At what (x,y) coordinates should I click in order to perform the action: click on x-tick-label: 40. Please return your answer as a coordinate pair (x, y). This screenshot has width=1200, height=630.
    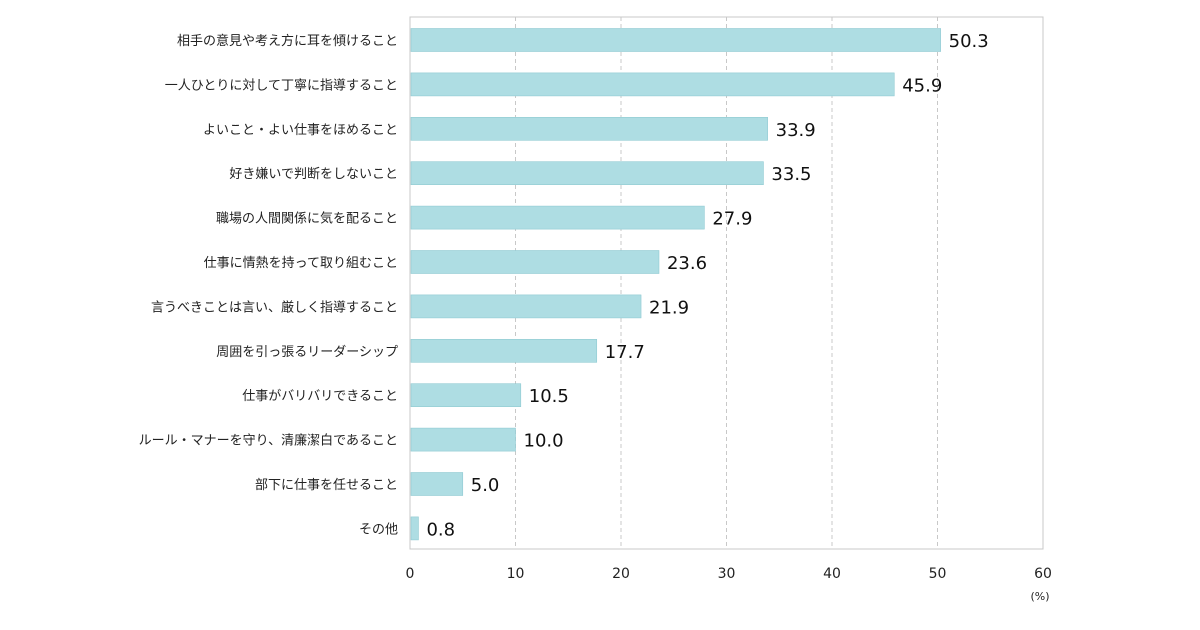
    Looking at the image, I should click on (832, 574).